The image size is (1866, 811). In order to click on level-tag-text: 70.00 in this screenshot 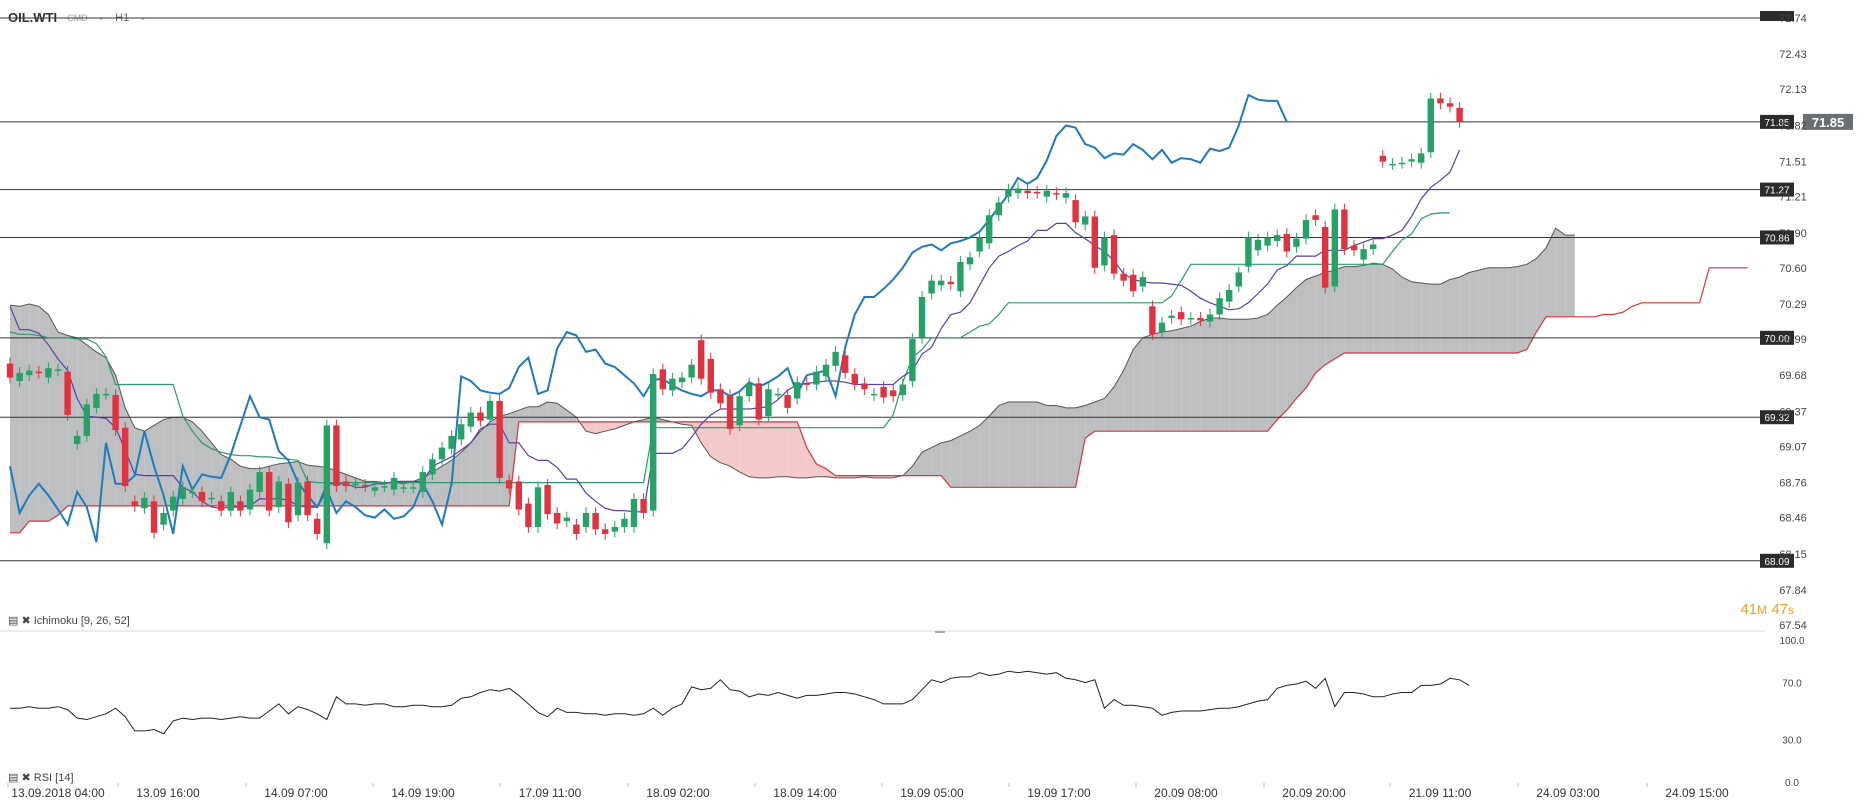, I will do `click(1776, 339)`.